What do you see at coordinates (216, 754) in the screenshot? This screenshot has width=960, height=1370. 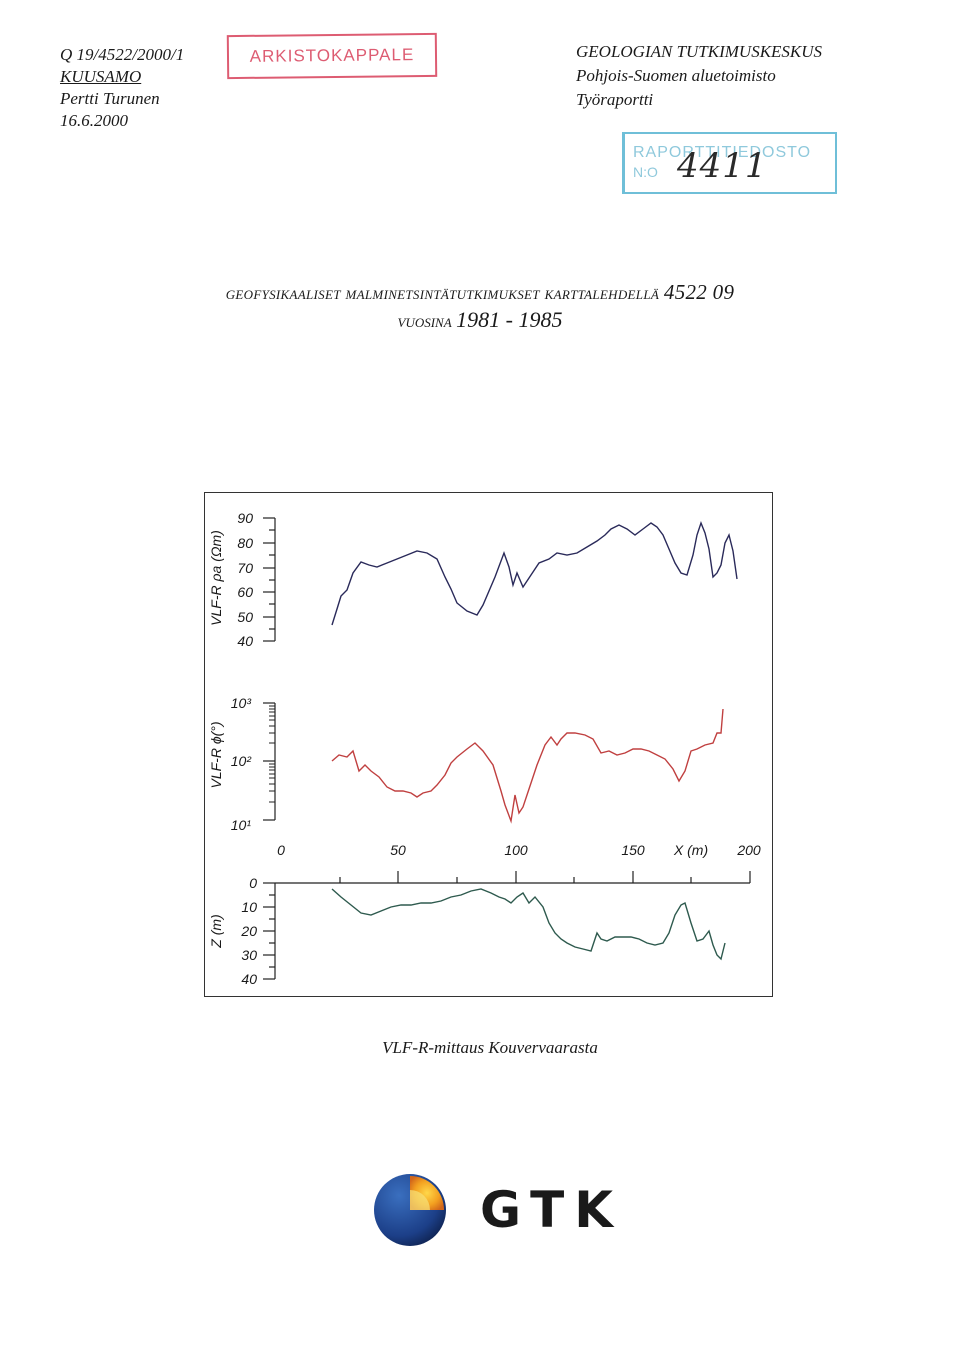 I see `panel2-axis-title: VLF-R ϕ(°)` at bounding box center [216, 754].